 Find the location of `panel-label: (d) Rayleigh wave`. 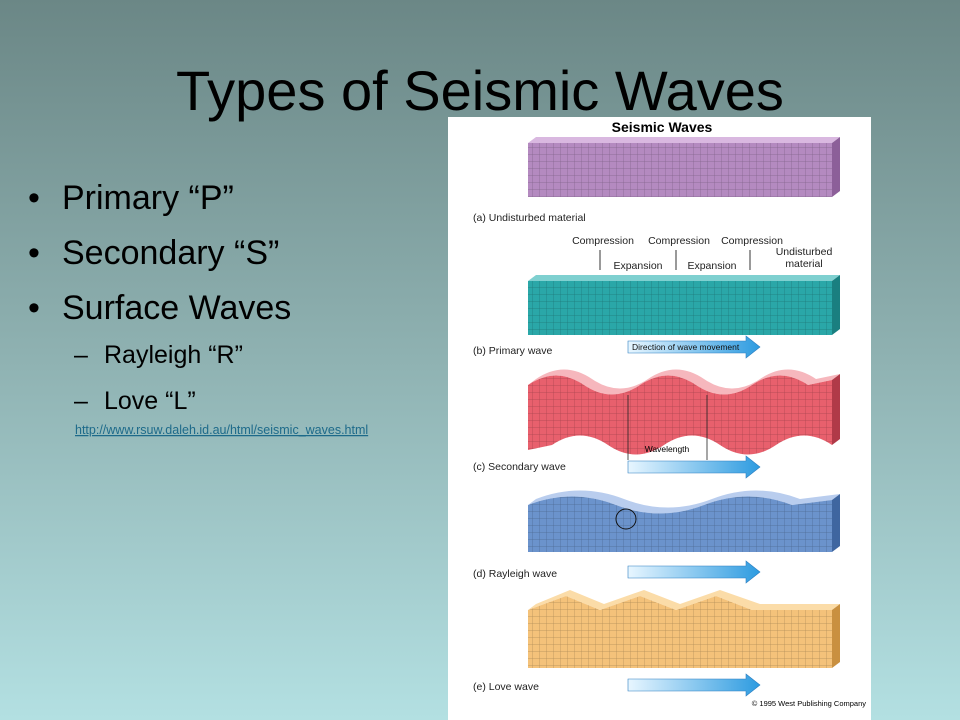

panel-label: (d) Rayleigh wave is located at coordinates (515, 574).